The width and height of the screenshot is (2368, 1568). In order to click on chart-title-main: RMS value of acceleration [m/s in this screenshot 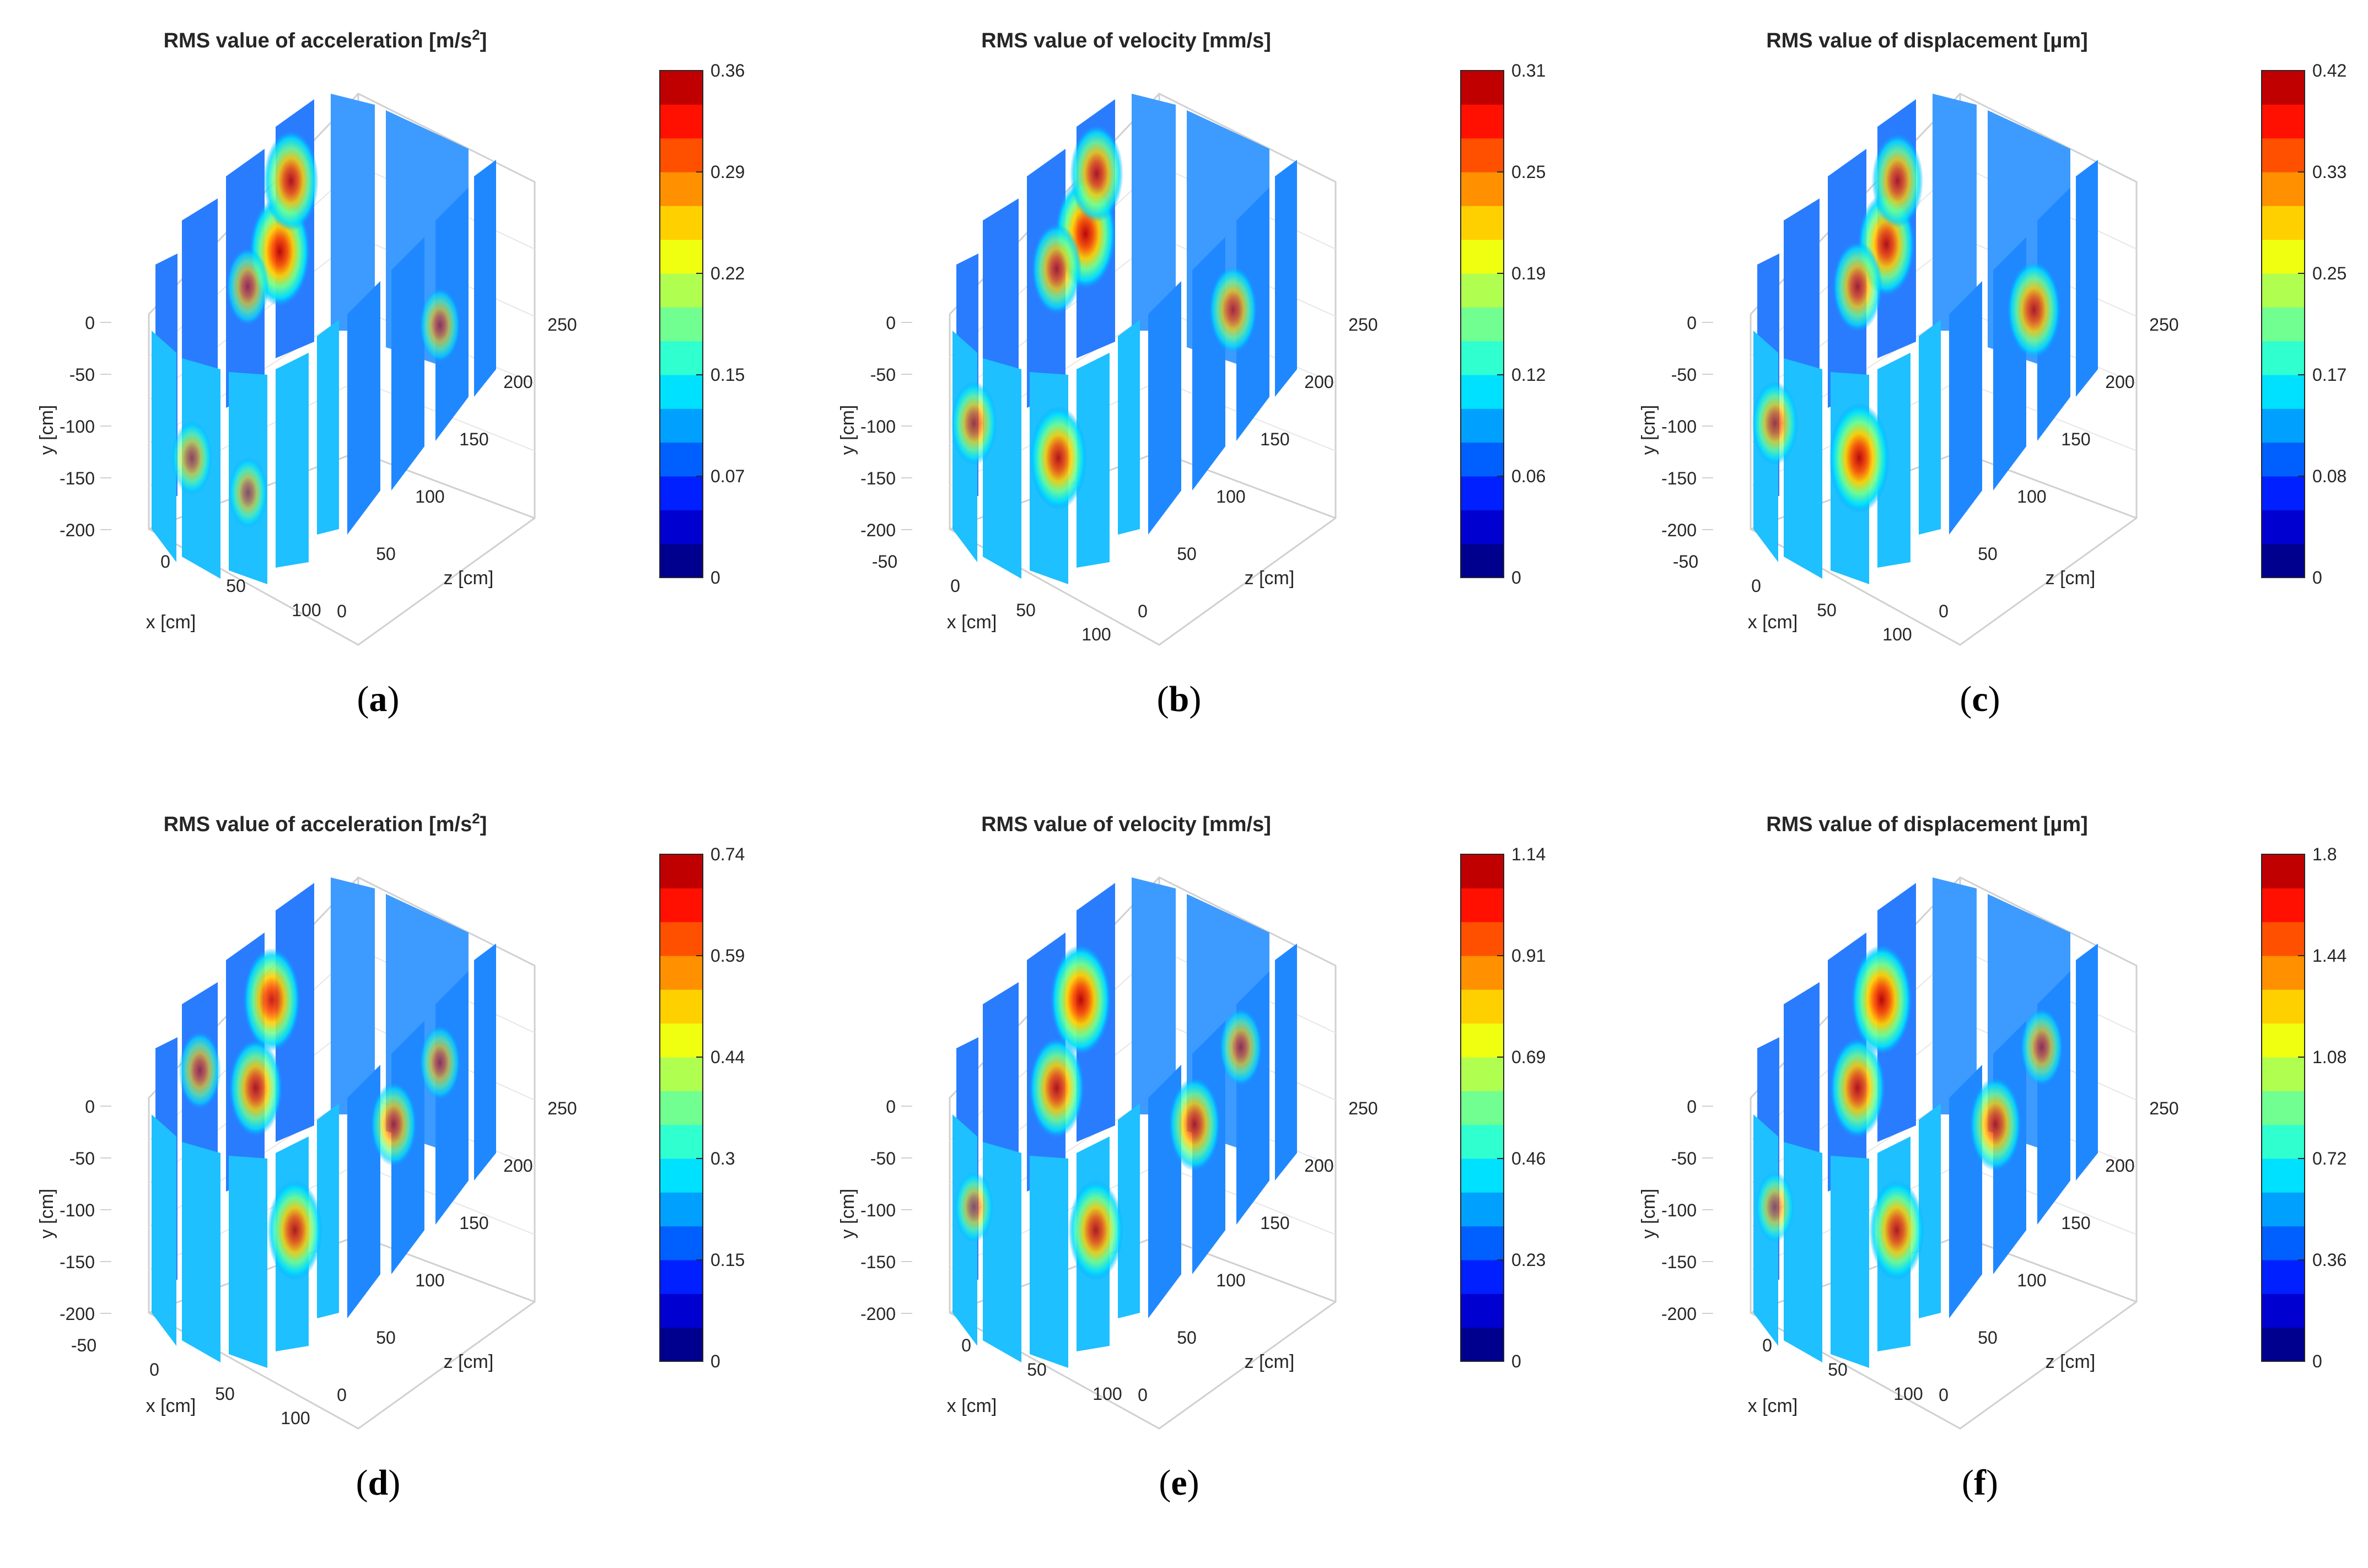, I will do `click(318, 825)`.